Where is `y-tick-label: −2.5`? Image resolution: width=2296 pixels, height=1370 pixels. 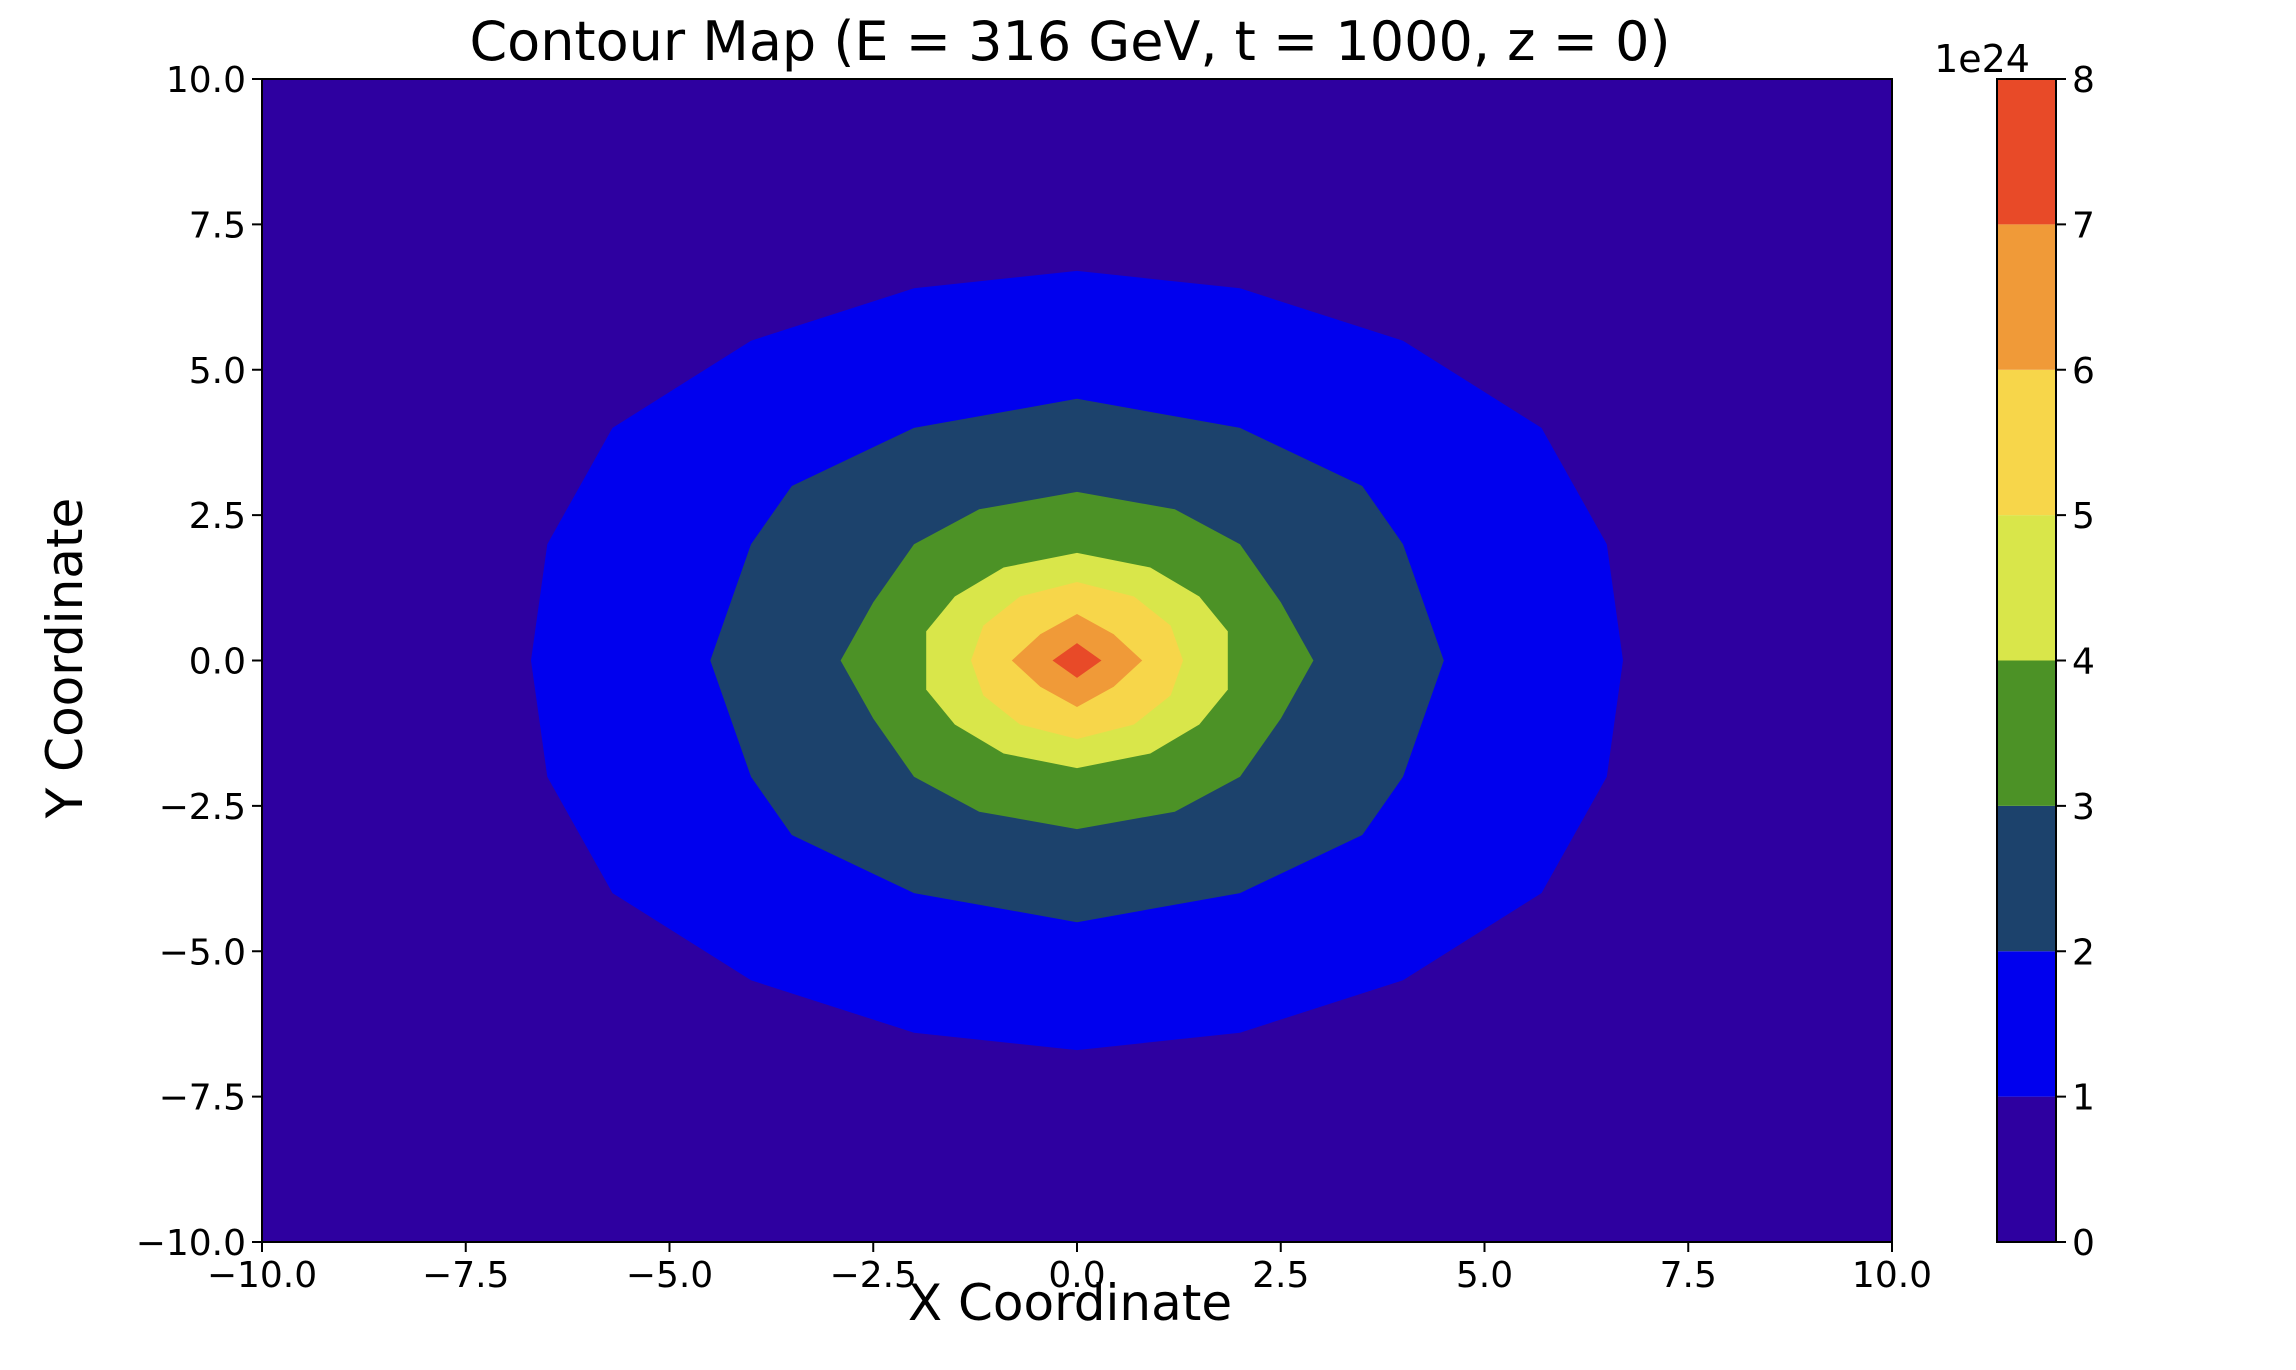
y-tick-label: −2.5 is located at coordinates (202, 807).